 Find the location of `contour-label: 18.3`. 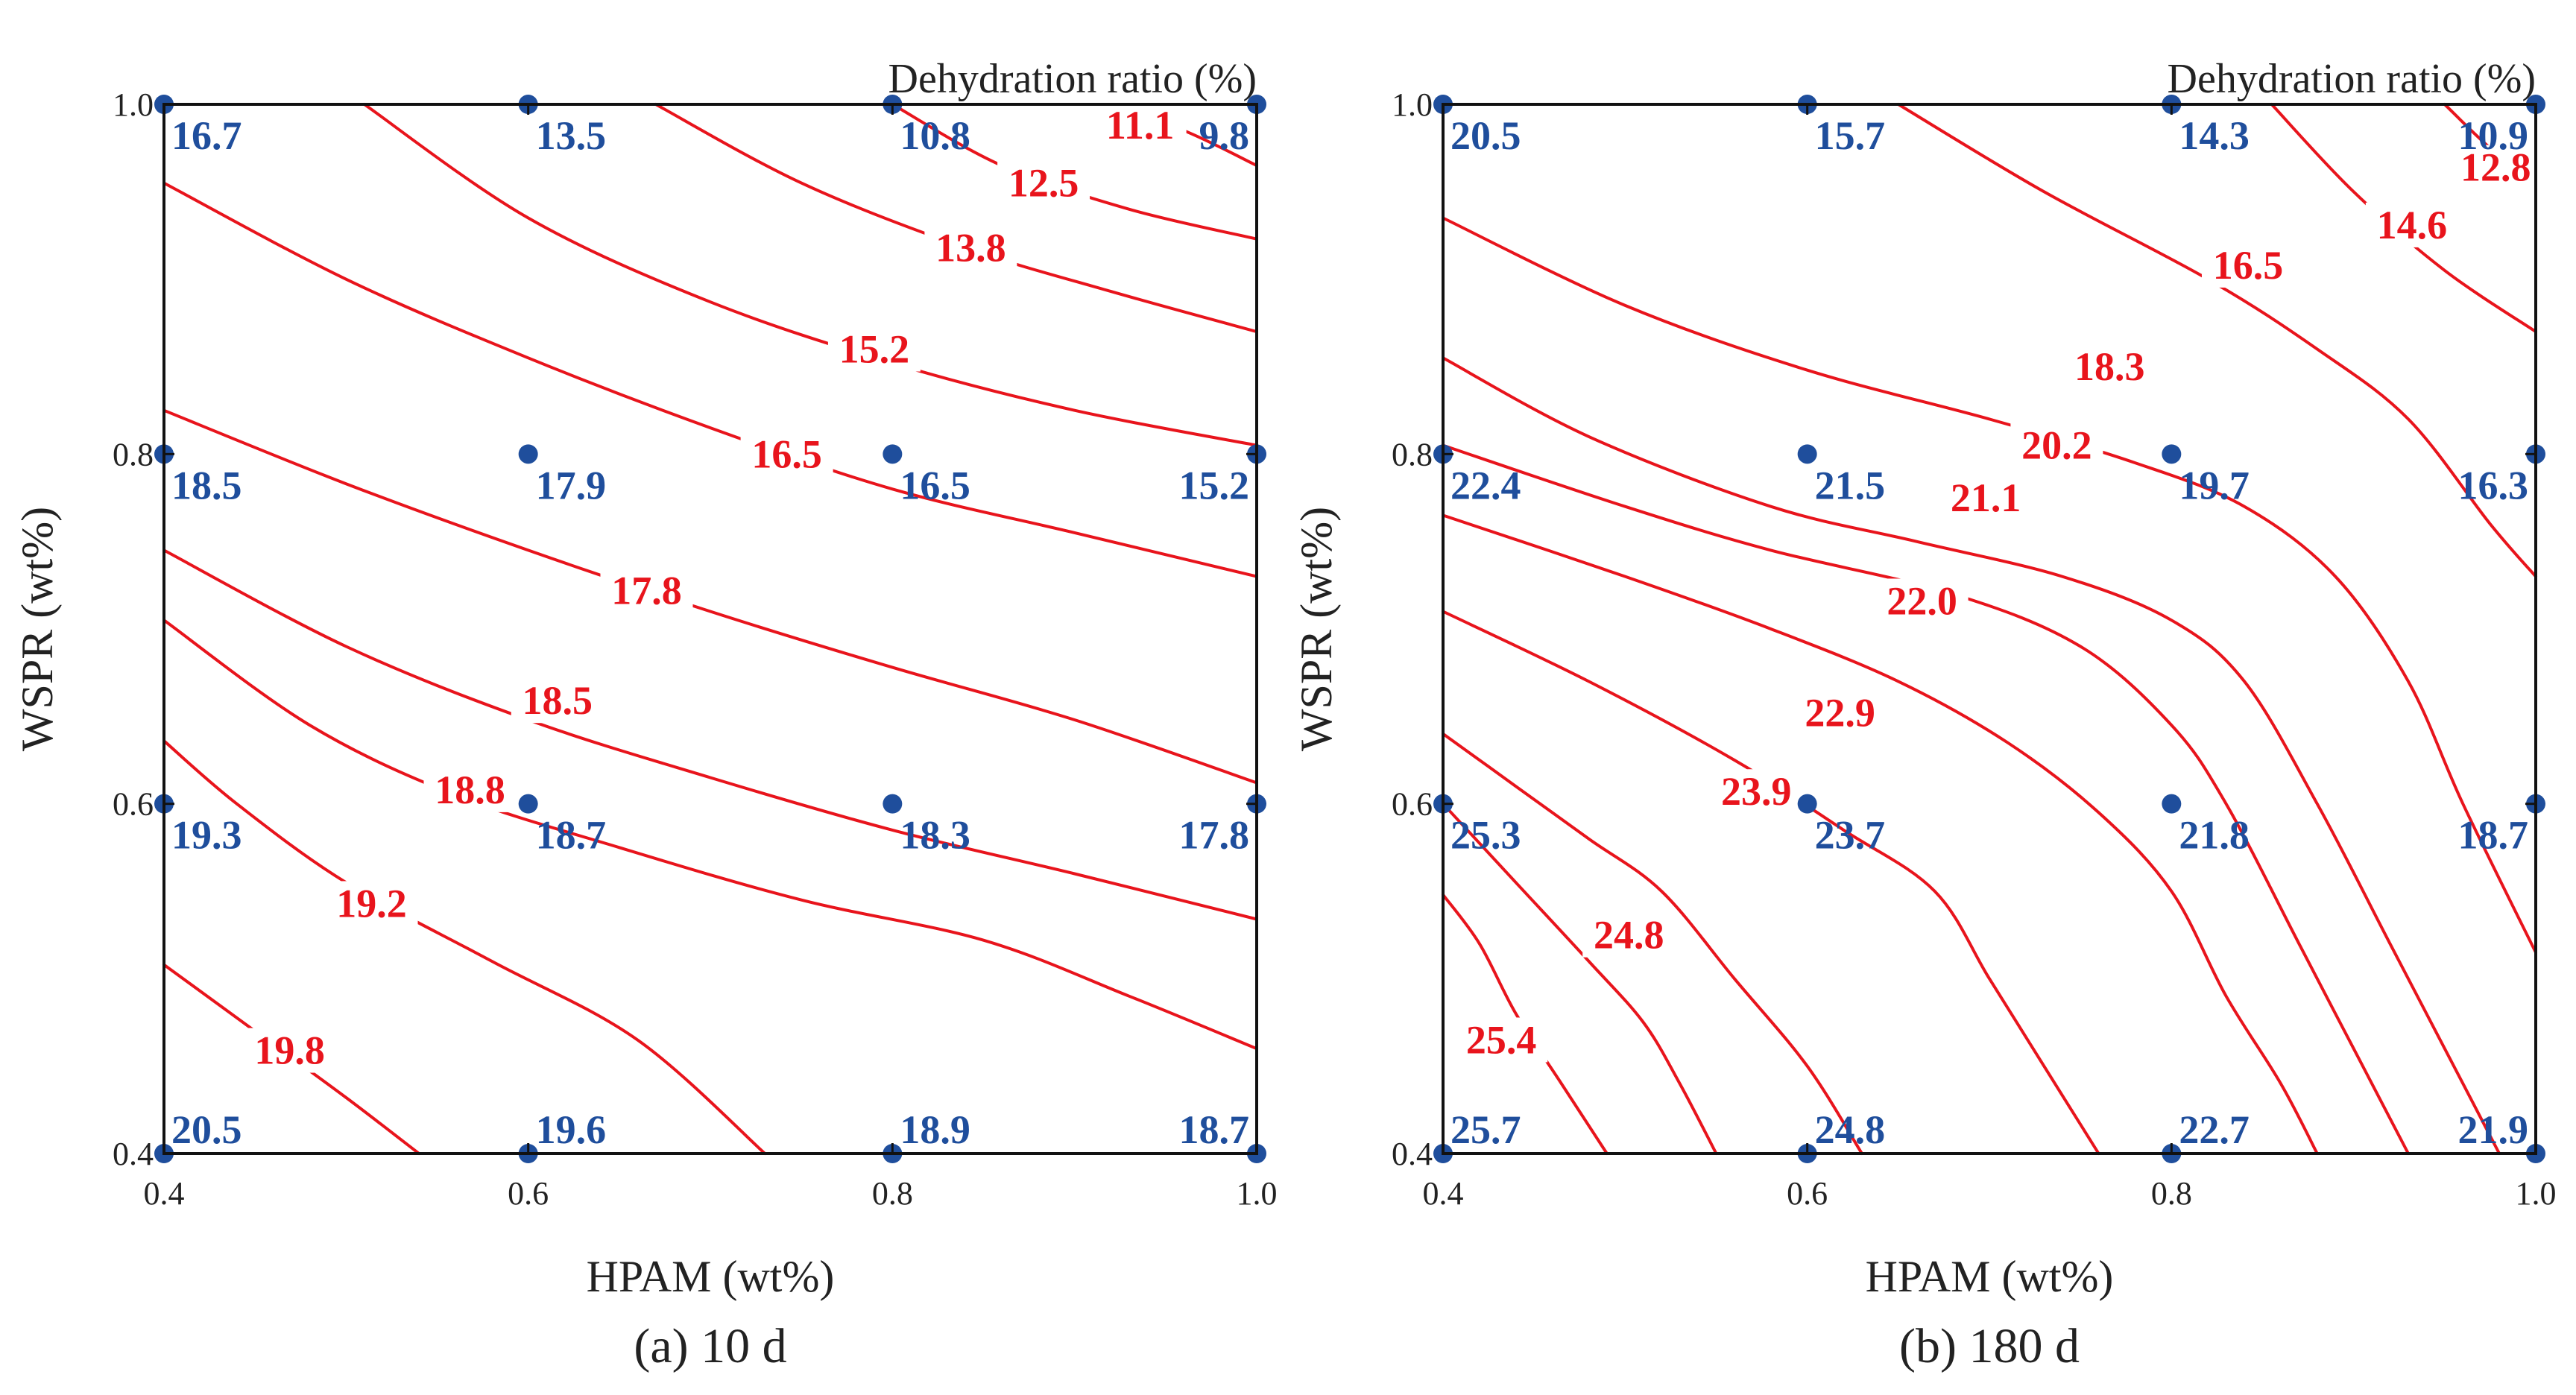

contour-label: 18.3 is located at coordinates (2109, 367).